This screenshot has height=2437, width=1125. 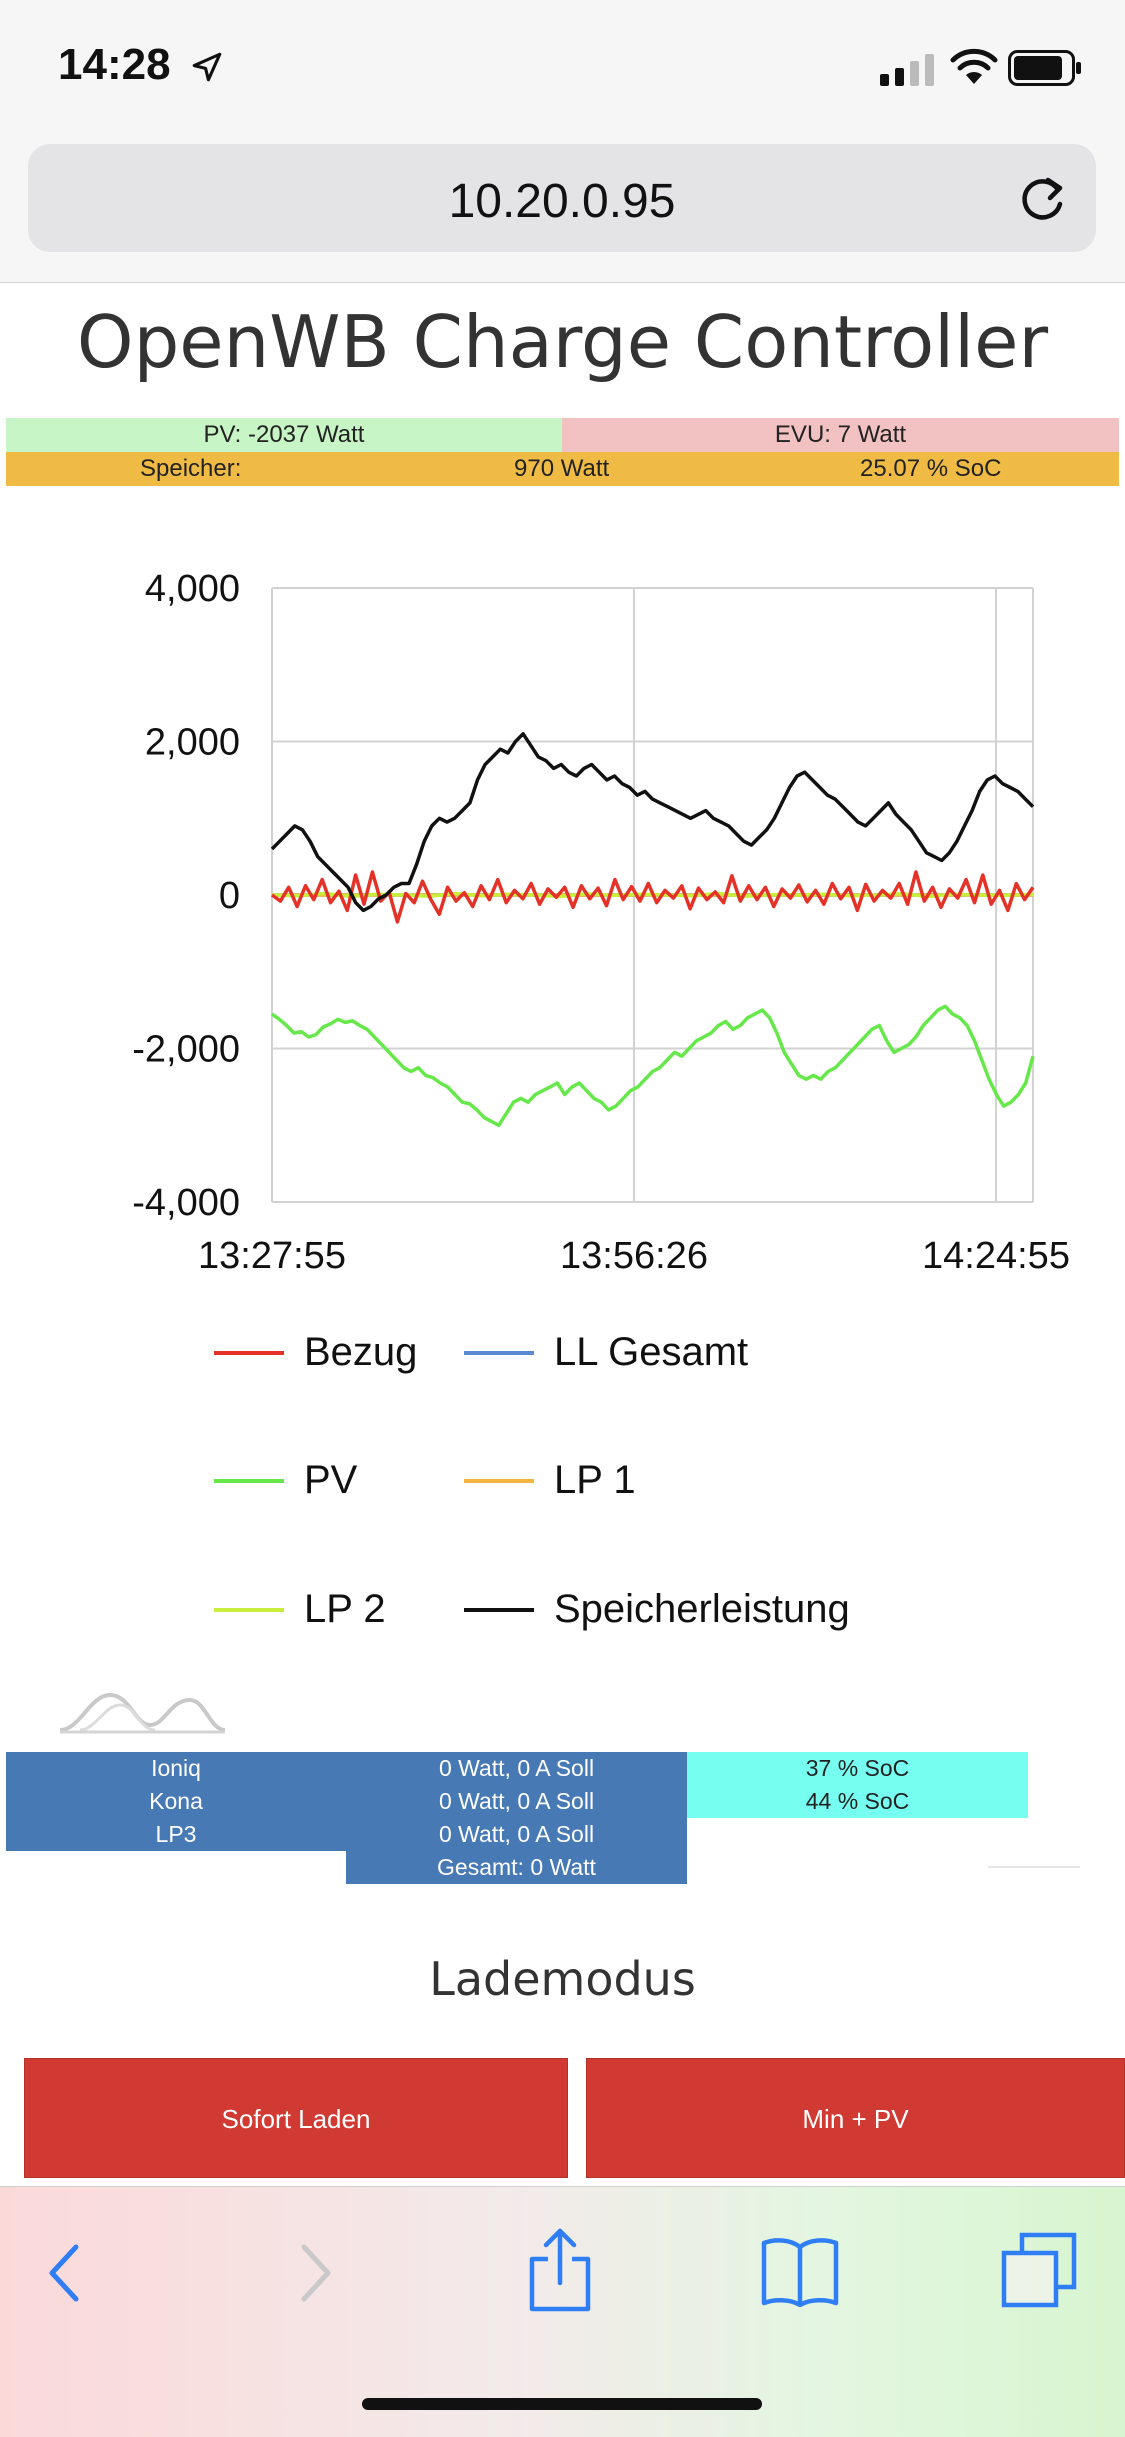 What do you see at coordinates (562, 201) in the screenshot?
I see `url-text: 10.20.0.95` at bounding box center [562, 201].